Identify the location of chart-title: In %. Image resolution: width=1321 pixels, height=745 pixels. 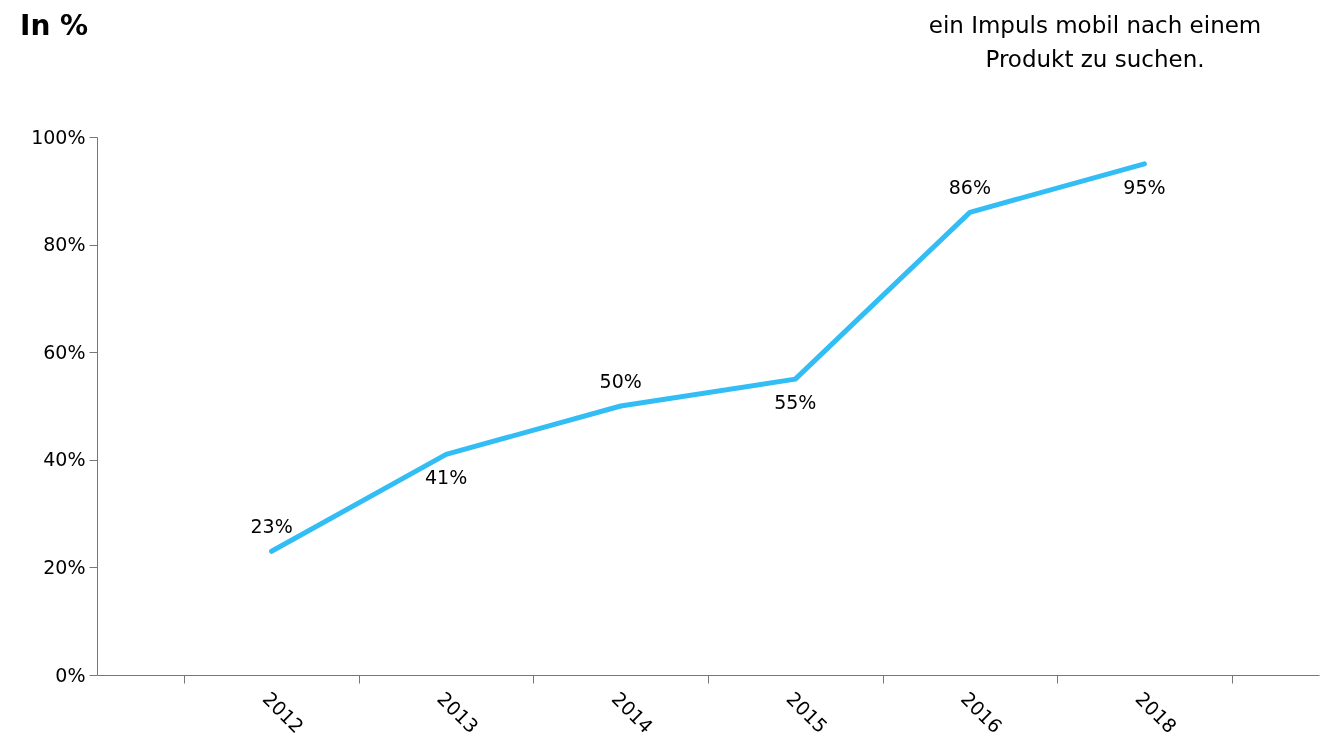
(54, 25).